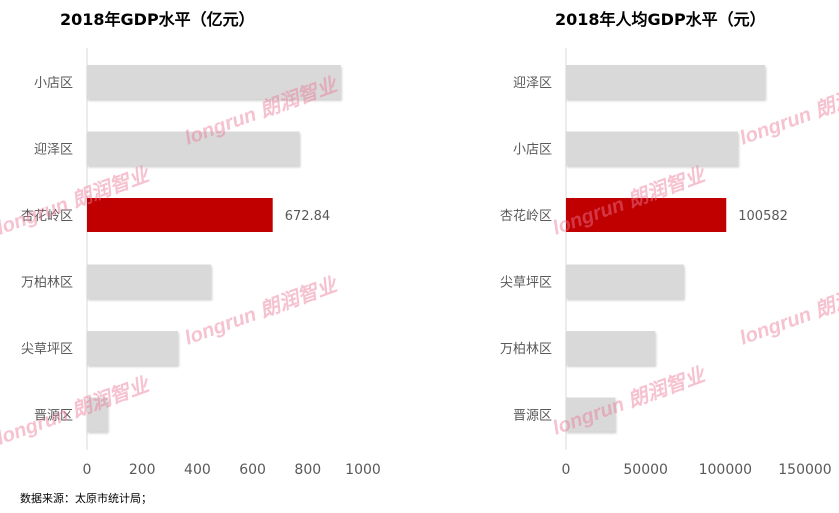  I want to click on gdp-x-tick-label: 0, so click(87, 470).